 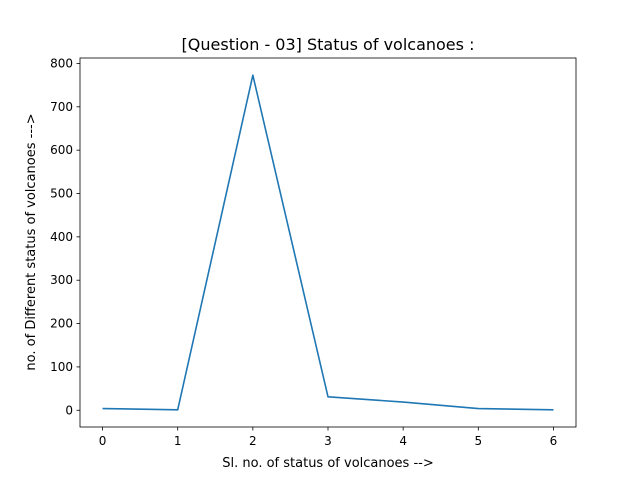 What do you see at coordinates (328, 441) in the screenshot?
I see `x-tick-label: 3` at bounding box center [328, 441].